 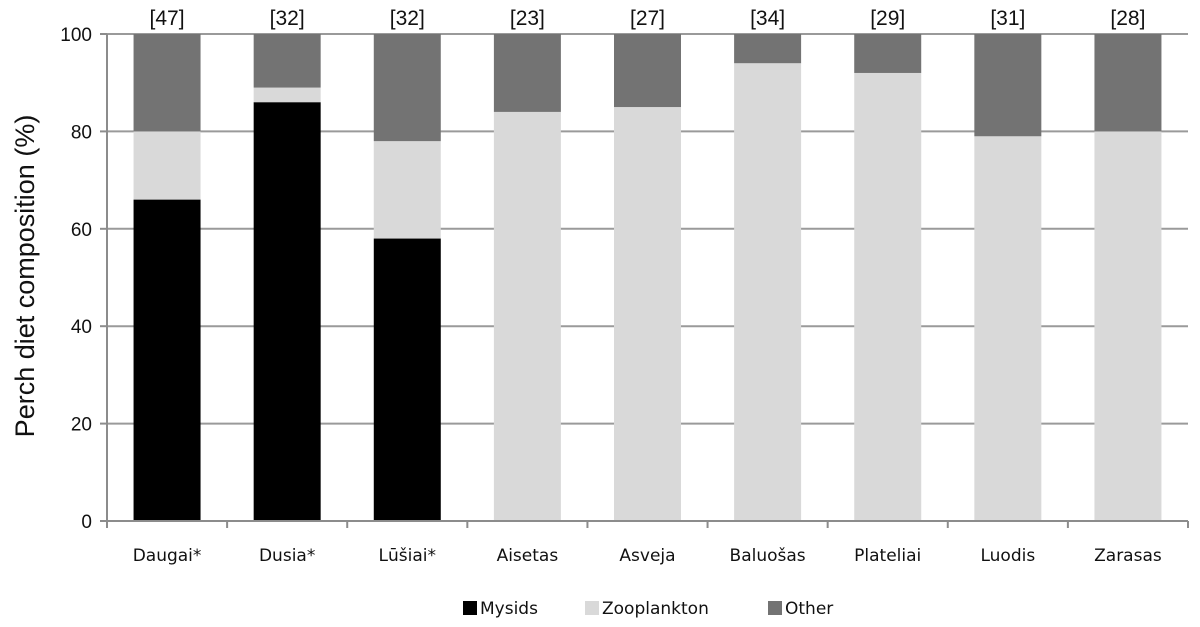 I want to click on x-category-label: Daugai*, so click(x=167, y=556).